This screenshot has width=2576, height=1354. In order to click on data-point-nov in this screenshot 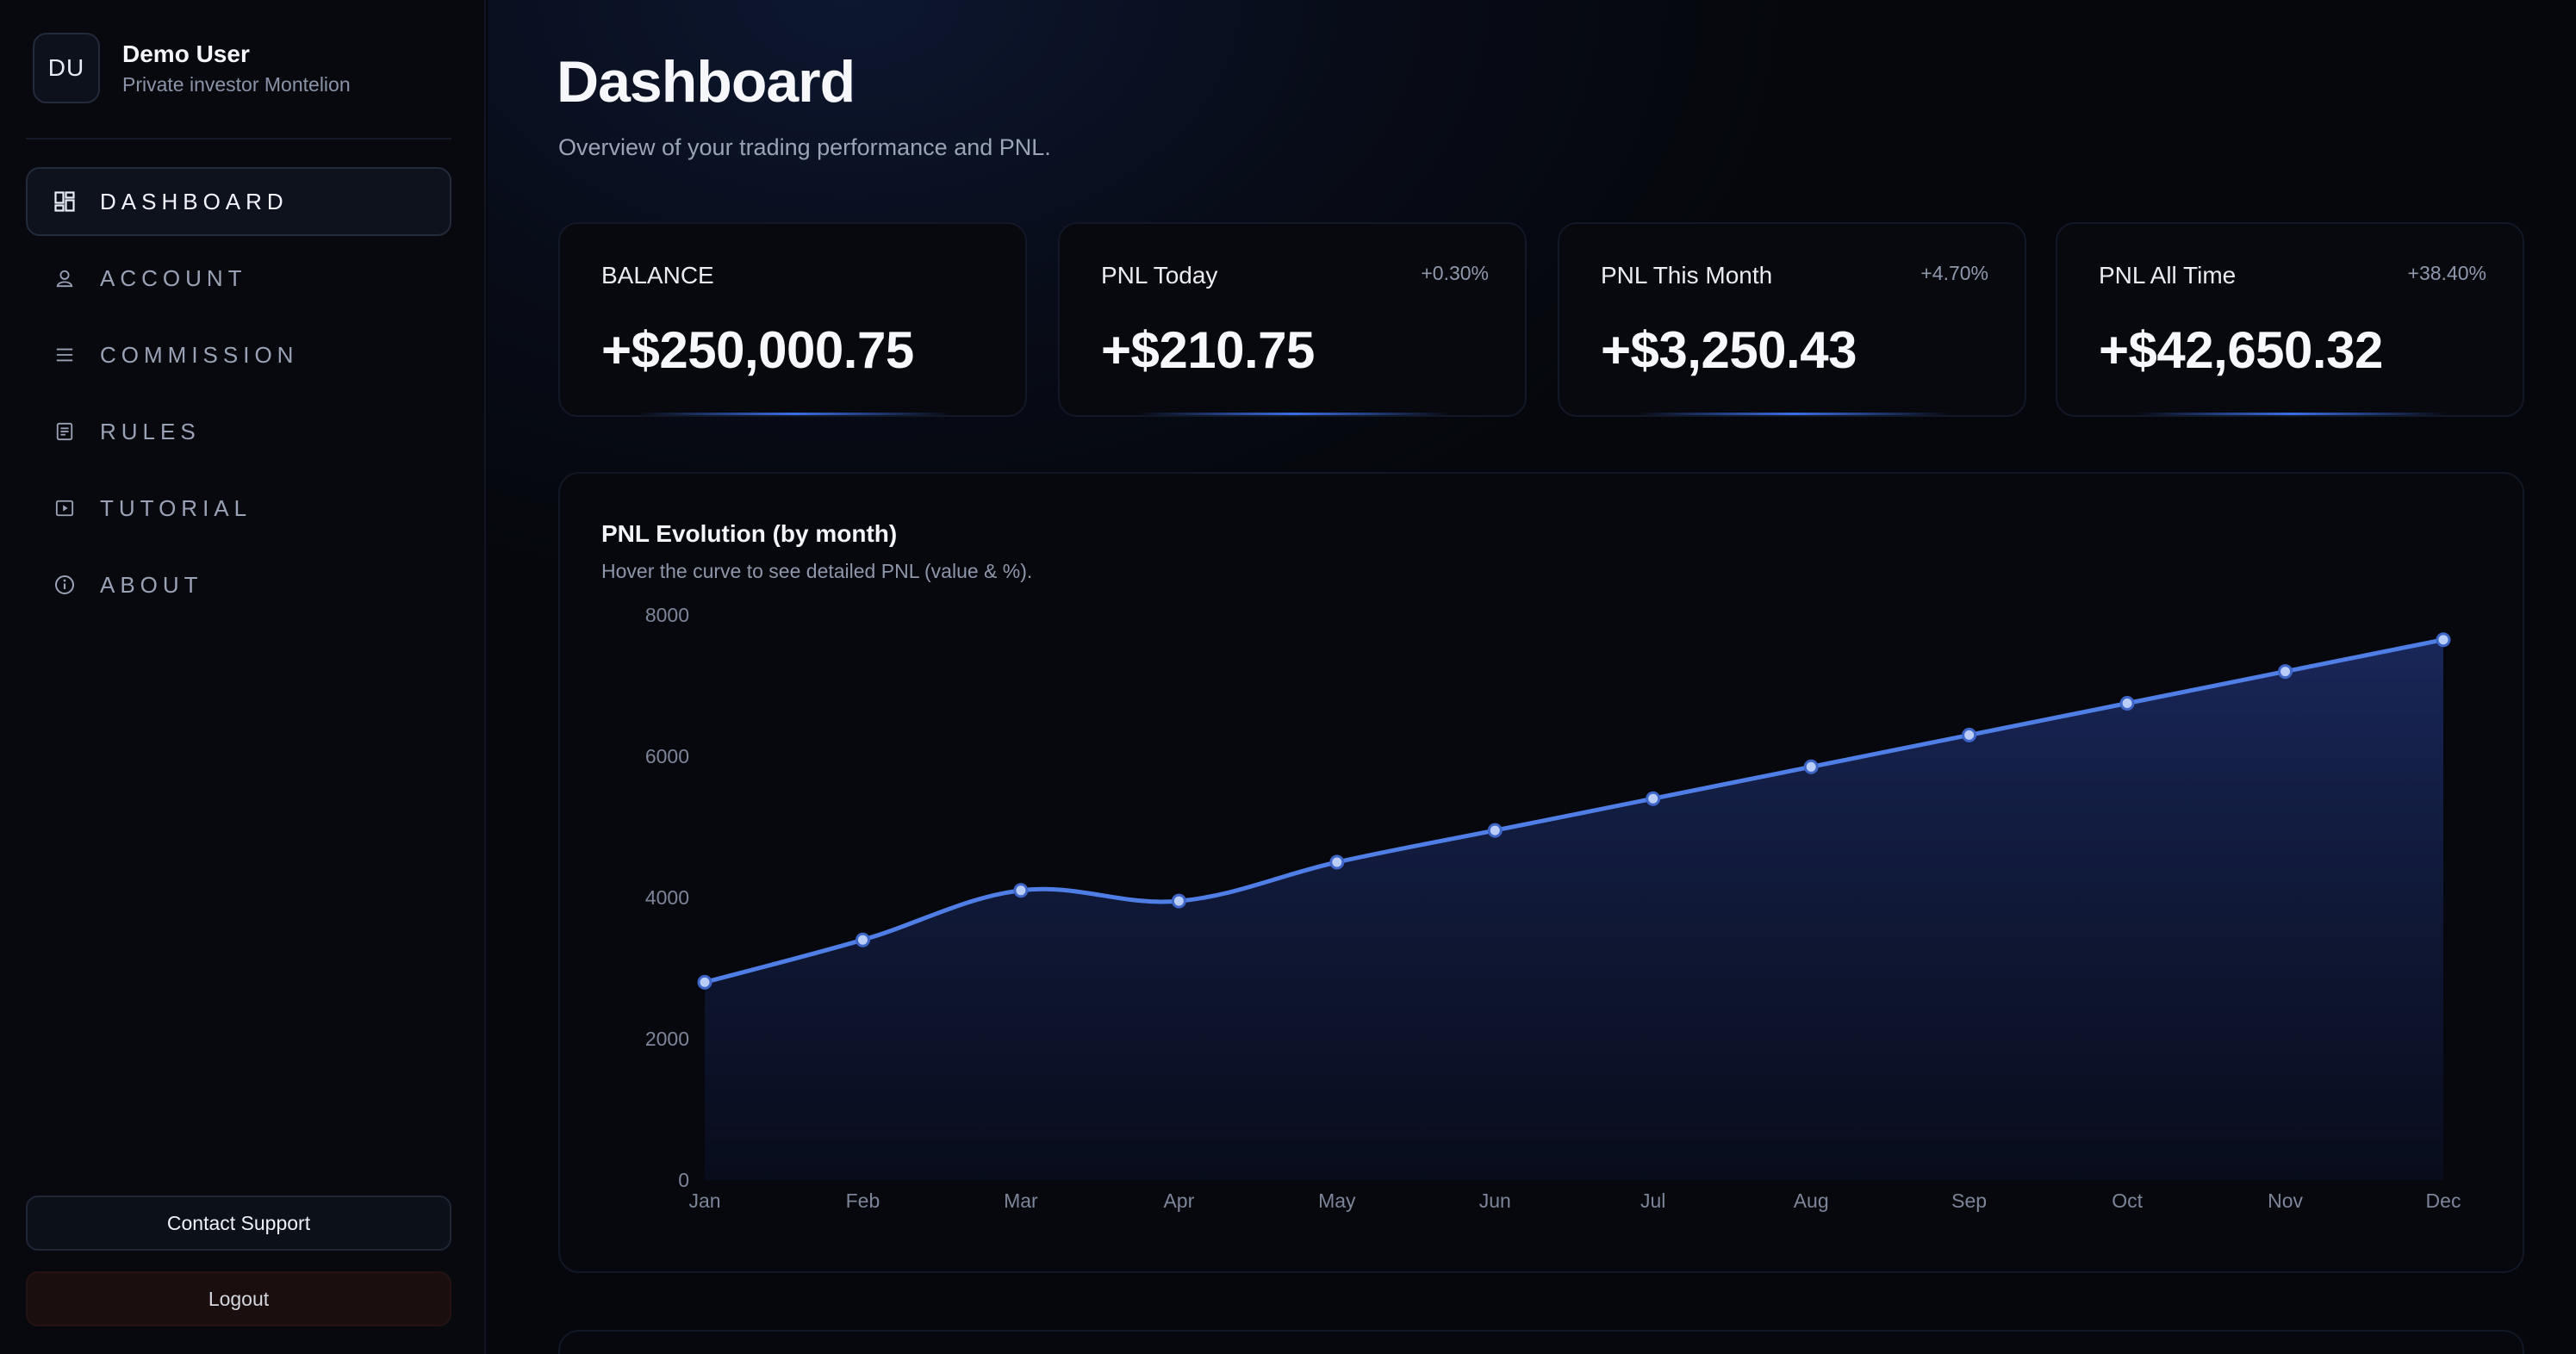, I will do `click(2285, 672)`.